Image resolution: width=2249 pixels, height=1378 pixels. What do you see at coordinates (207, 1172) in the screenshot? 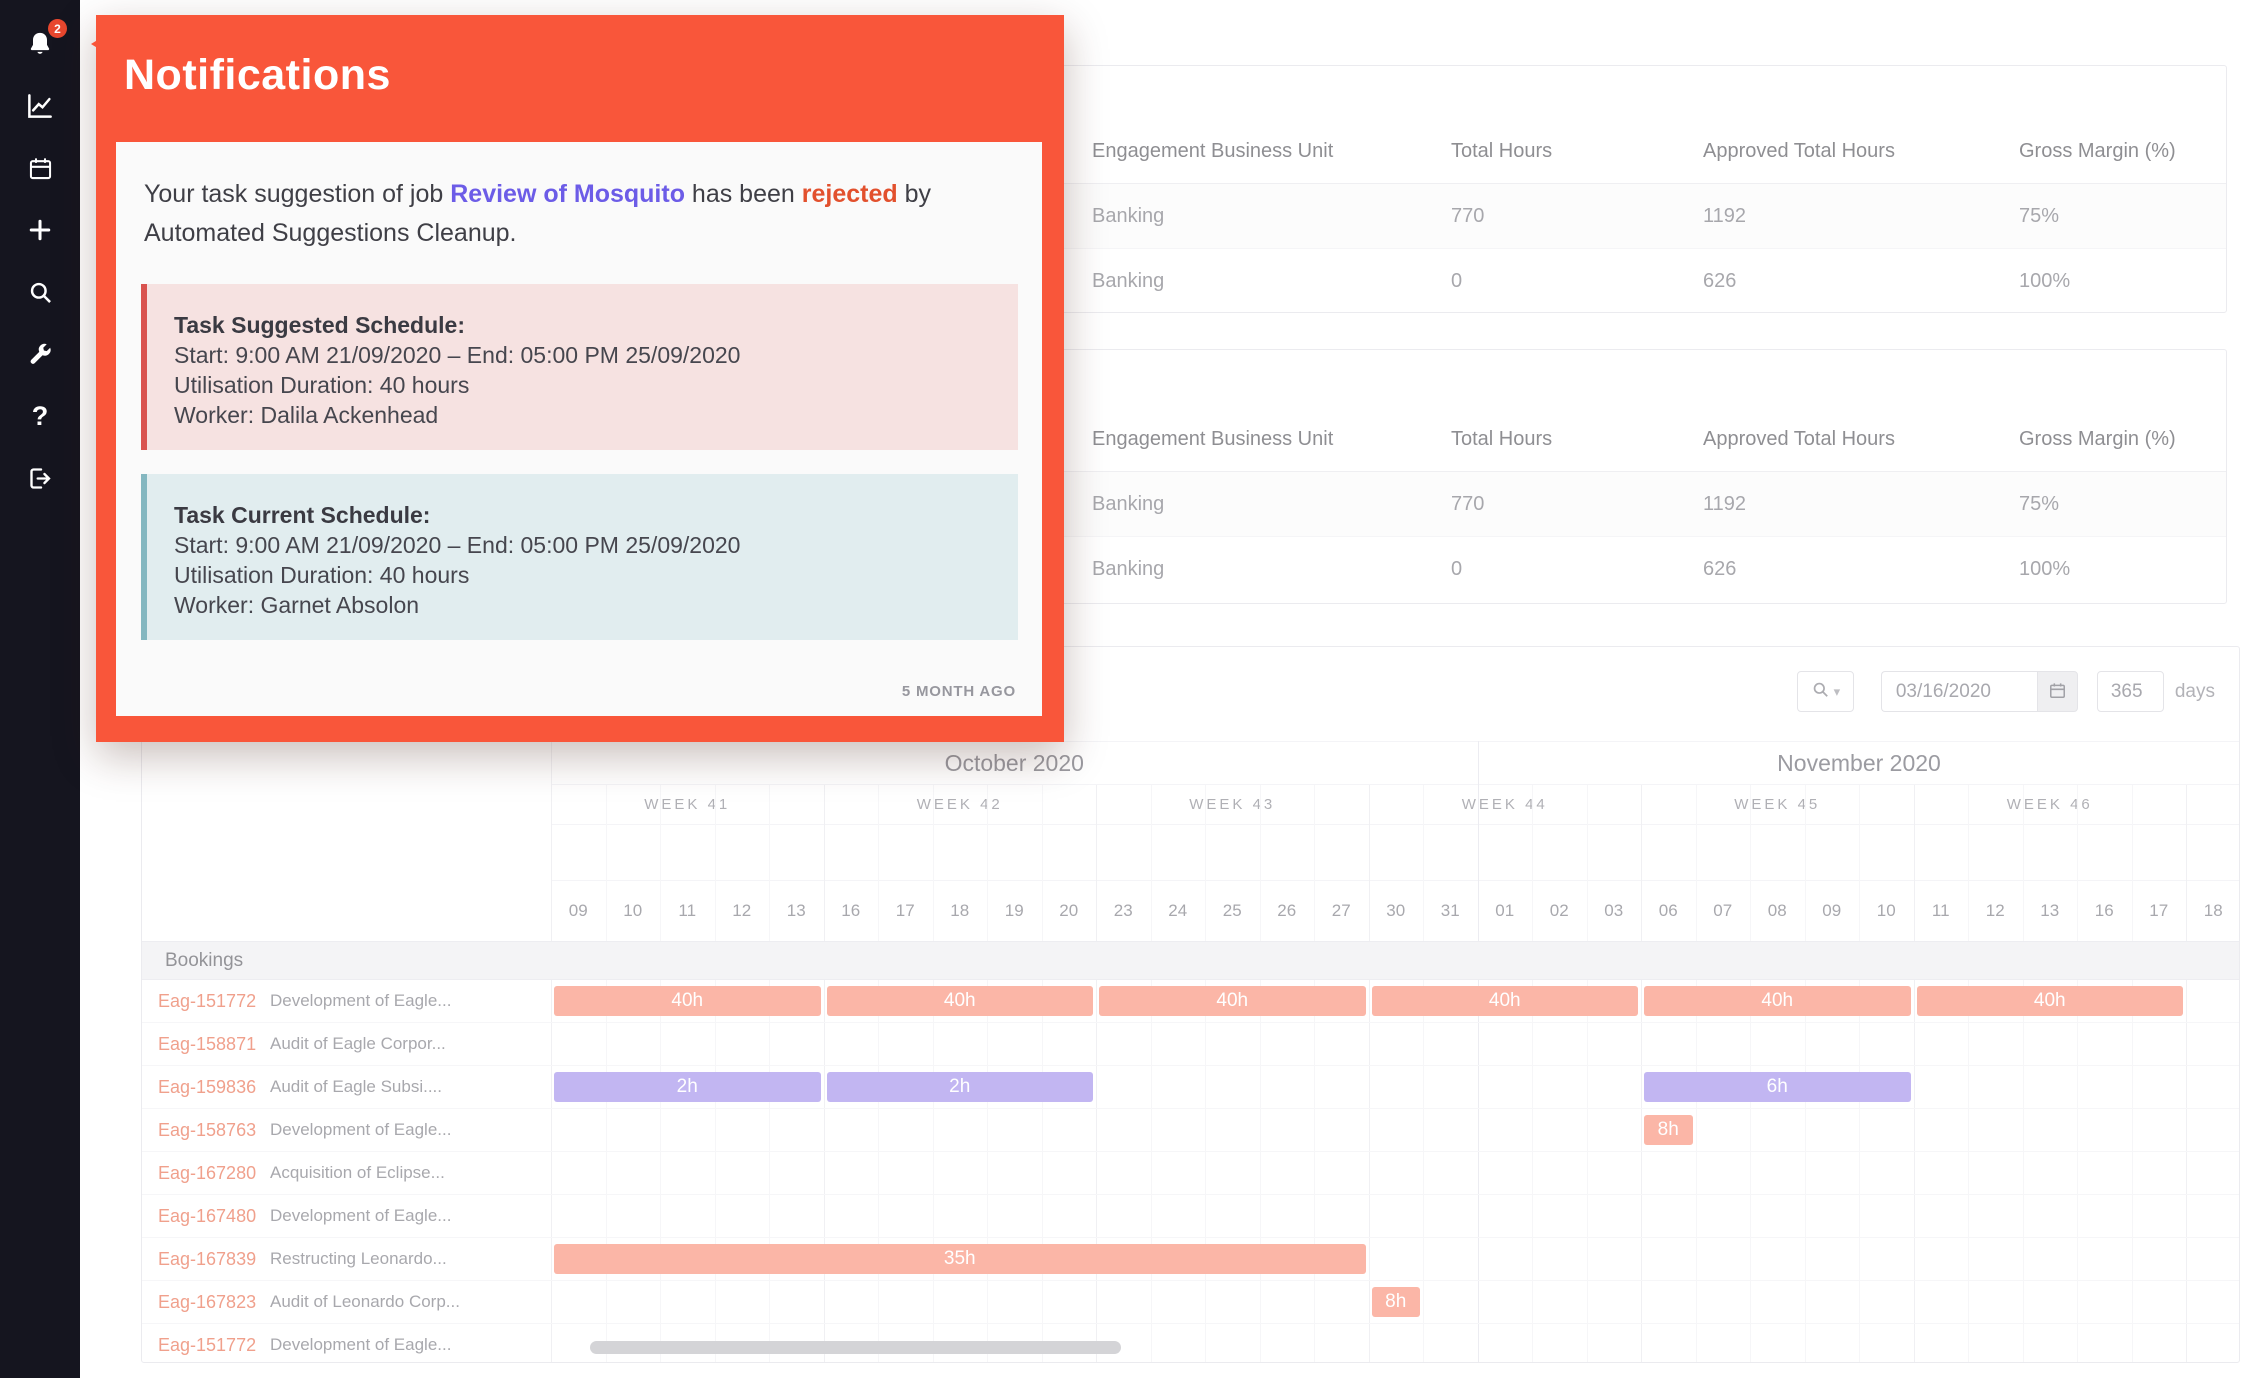
I see `booking-id-link: Eag-167280` at bounding box center [207, 1172].